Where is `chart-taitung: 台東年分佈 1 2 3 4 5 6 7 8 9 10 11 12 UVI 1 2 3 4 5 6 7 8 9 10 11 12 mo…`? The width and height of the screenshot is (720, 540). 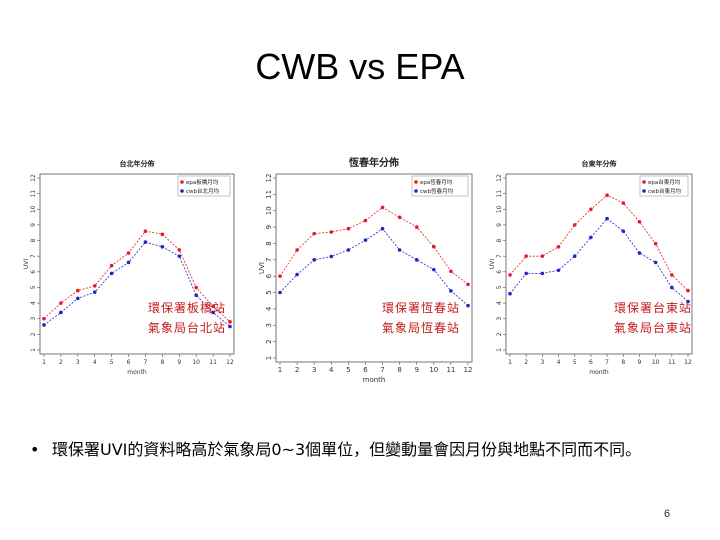 chart-taitung: 台東年分佈 1 2 3 4 5 6 7 8 9 10 11 12 UVI 1 2 3 4 5 6 7 8 9 10 11 12 mo… is located at coordinates (594, 265).